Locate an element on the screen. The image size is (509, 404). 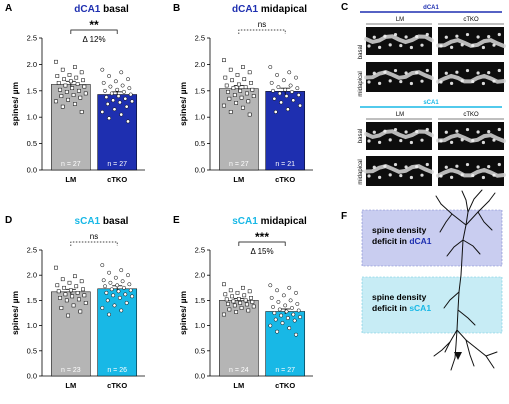
x-category-label: cTKO is located at coordinates (117, 179).